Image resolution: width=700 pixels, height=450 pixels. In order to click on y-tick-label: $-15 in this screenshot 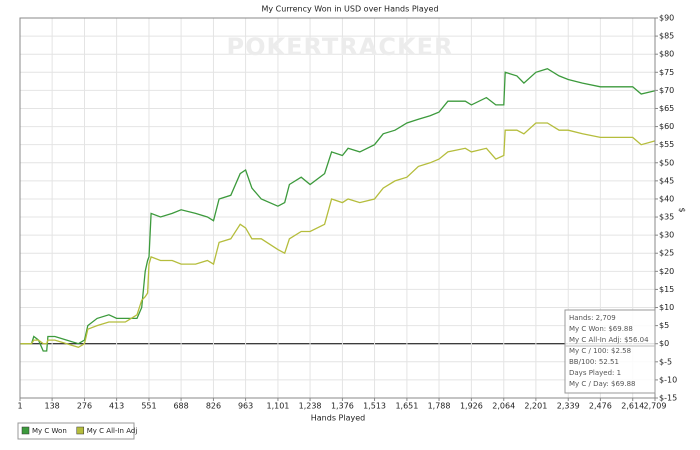, I will do `click(668, 398)`.